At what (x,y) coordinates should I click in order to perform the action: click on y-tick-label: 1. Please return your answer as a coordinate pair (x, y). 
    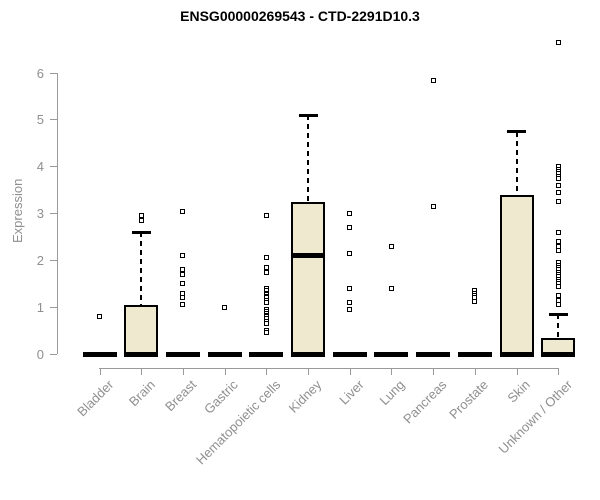
    Looking at the image, I should click on (40, 307).